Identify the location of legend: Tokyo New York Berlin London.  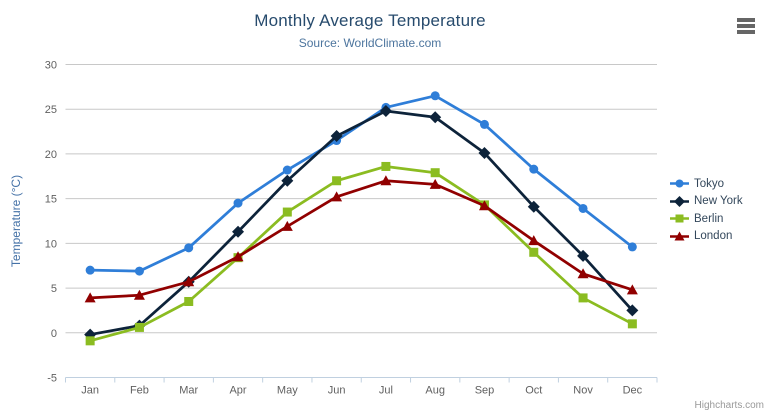
(706, 210).